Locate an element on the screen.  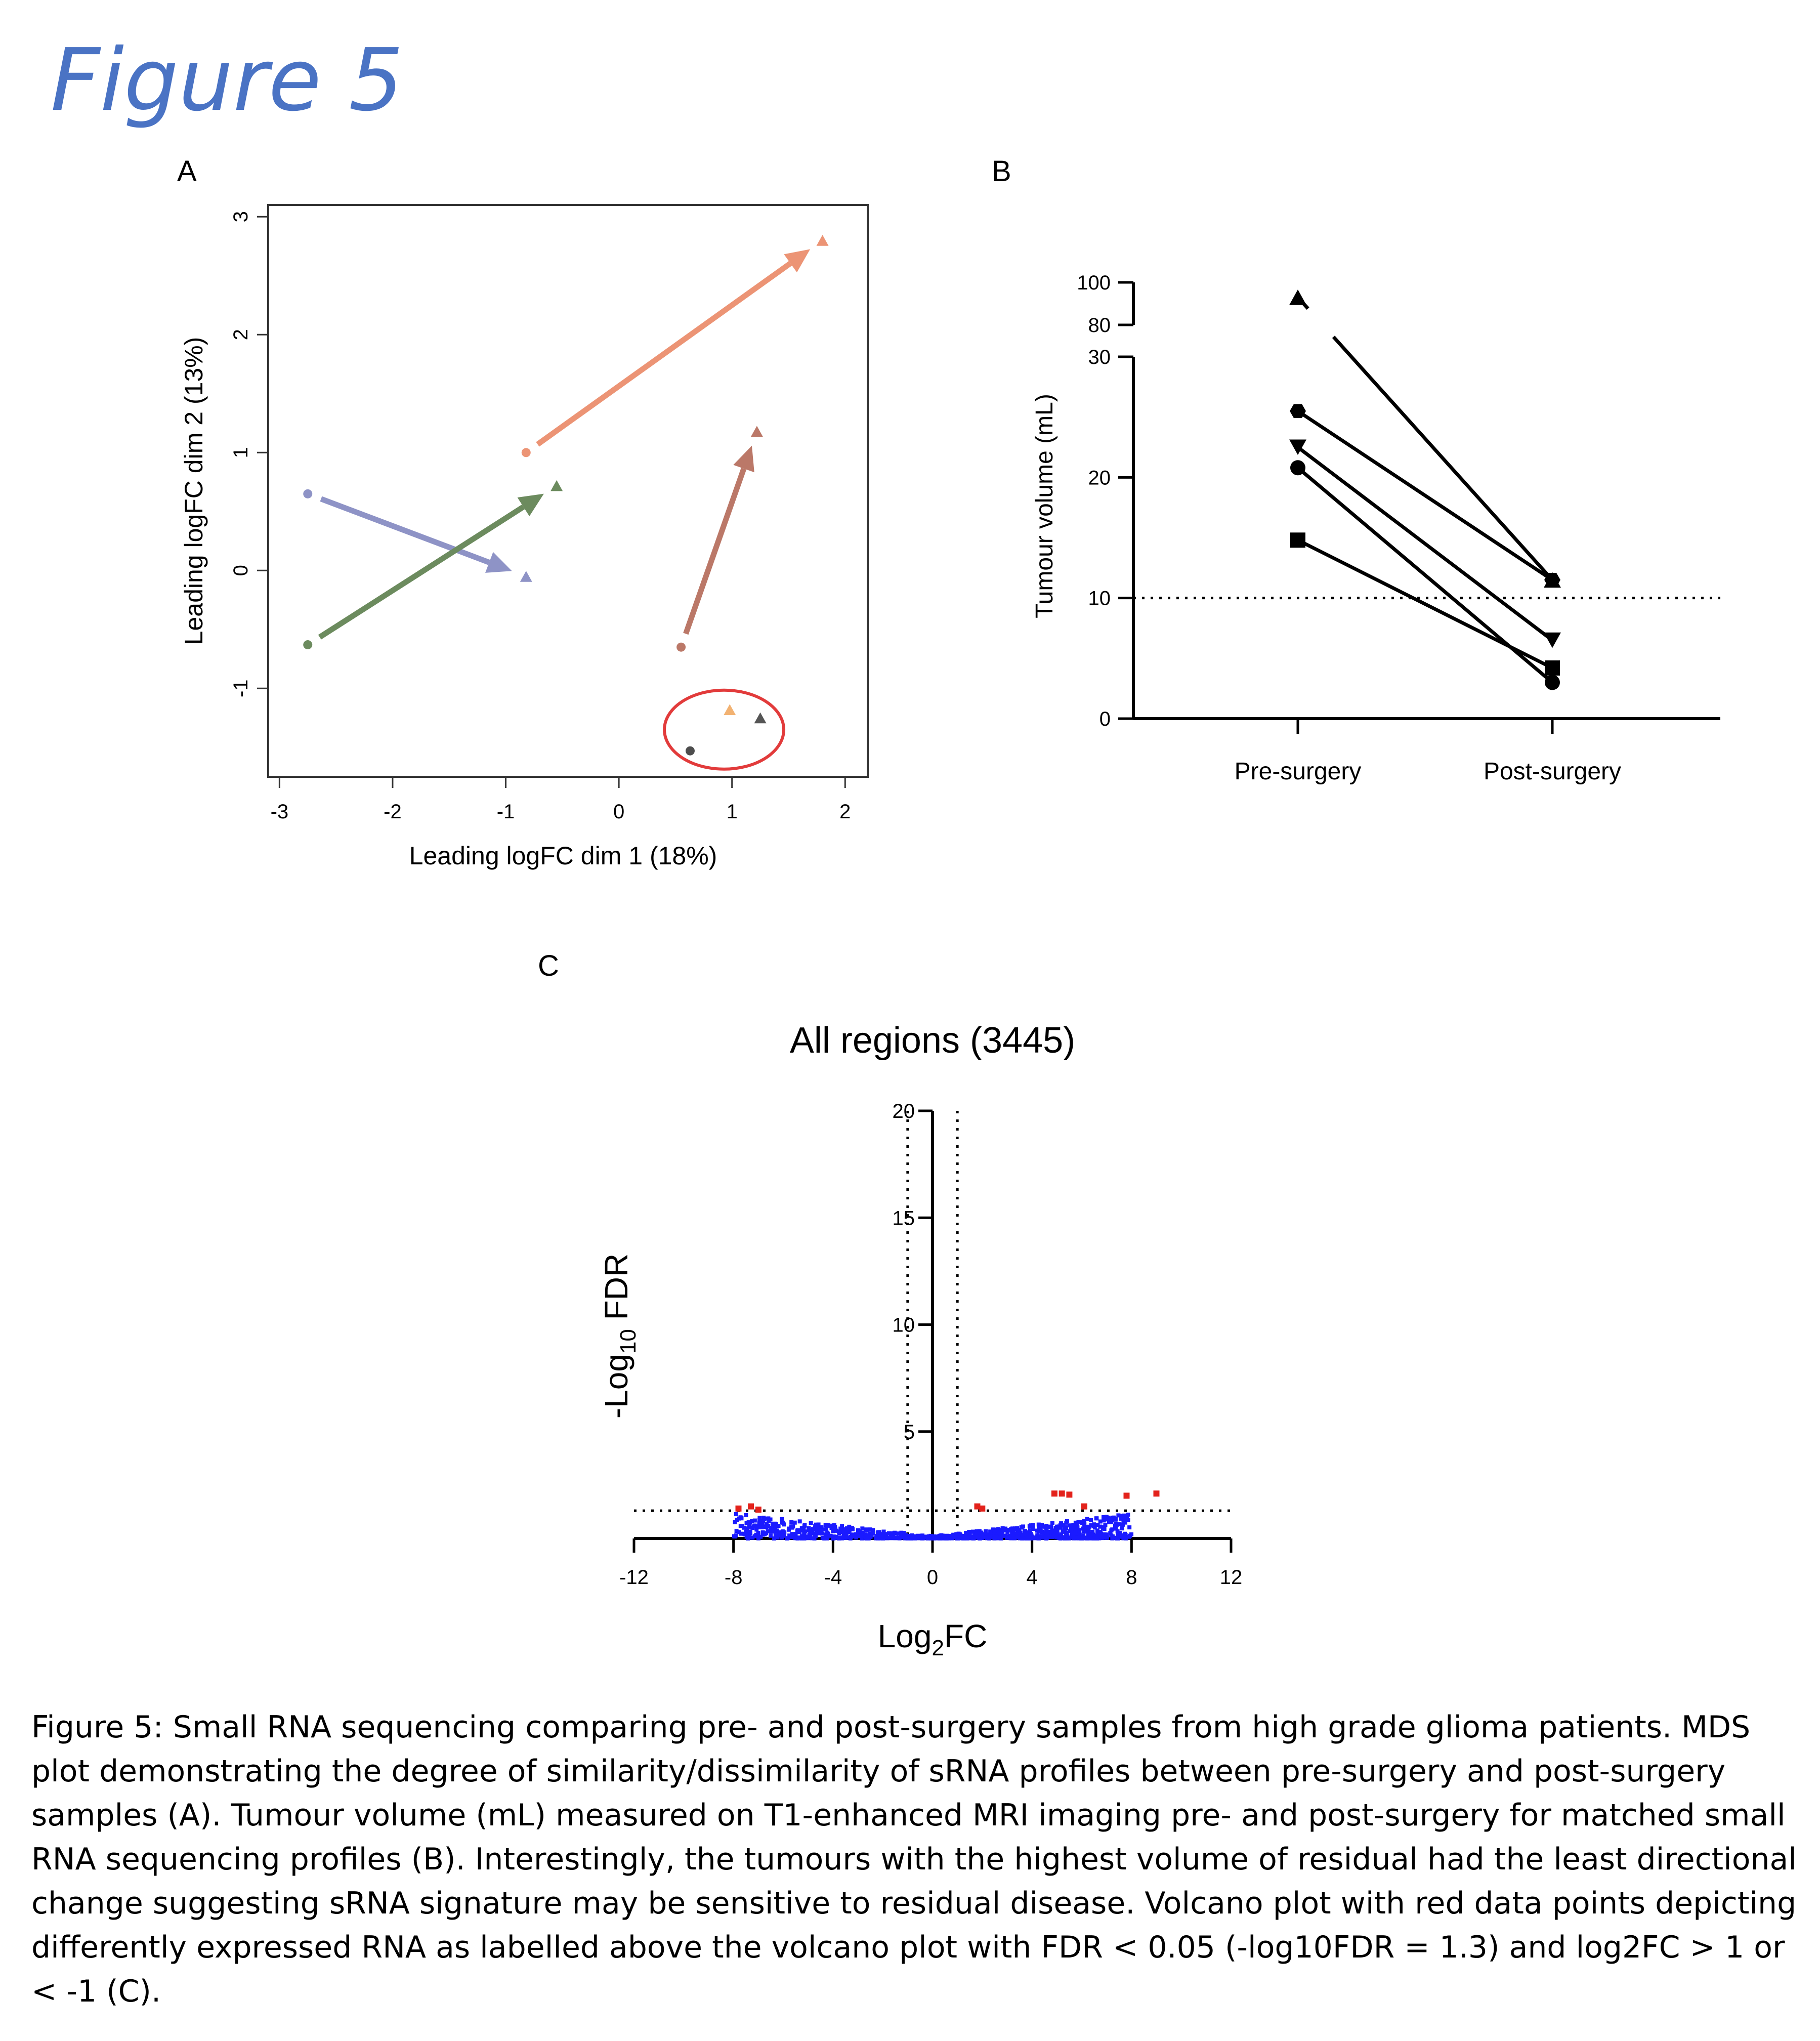
volcano-y-label-pre: -Log is located at coordinates (616, 1386).